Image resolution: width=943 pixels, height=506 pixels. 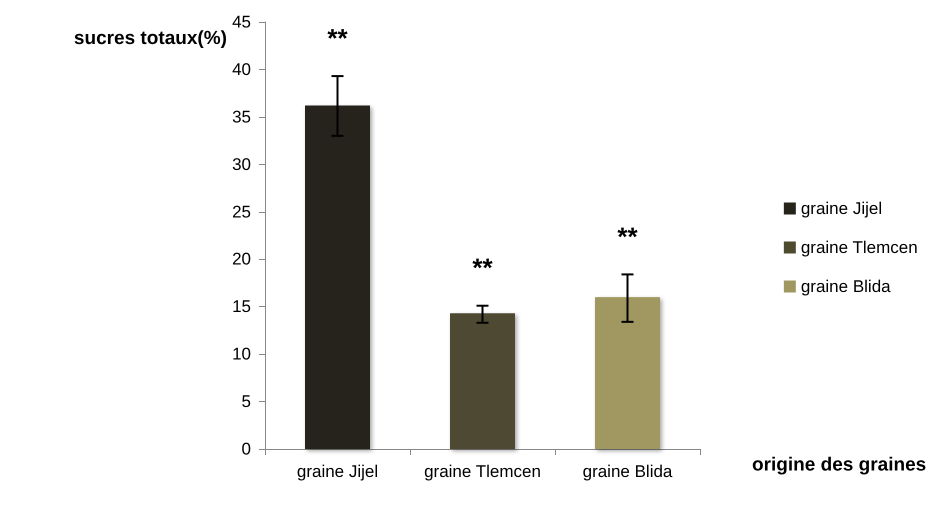 I want to click on y-tick-label: 40, so click(x=241, y=69).